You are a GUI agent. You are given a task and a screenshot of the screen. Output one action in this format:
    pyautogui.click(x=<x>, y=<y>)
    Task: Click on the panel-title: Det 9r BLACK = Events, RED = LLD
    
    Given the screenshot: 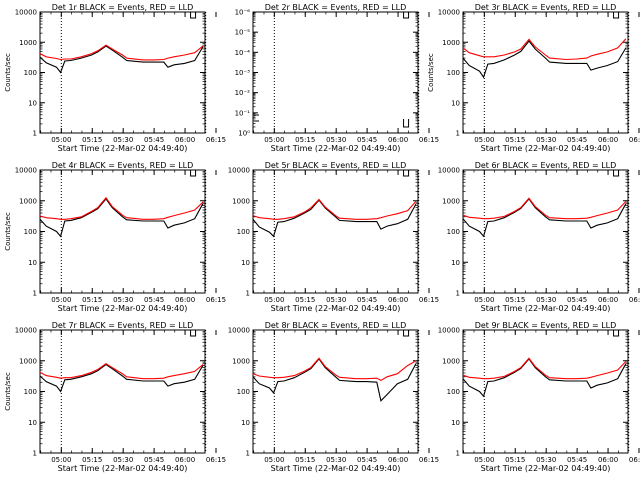 What is the action you would take?
    pyautogui.click(x=546, y=325)
    